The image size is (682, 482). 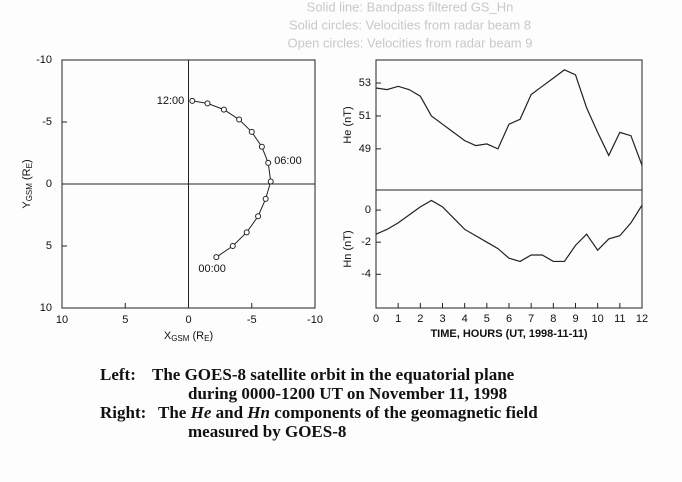 What do you see at coordinates (642, 319) in the screenshot?
I see `x-tick-label: 12` at bounding box center [642, 319].